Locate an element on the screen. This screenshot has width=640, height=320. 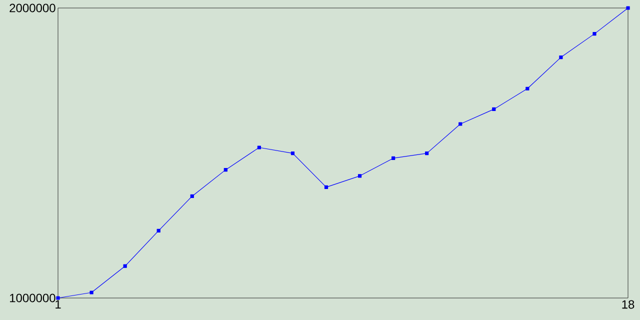
y-tick-label: 2000000 is located at coordinates (33, 8).